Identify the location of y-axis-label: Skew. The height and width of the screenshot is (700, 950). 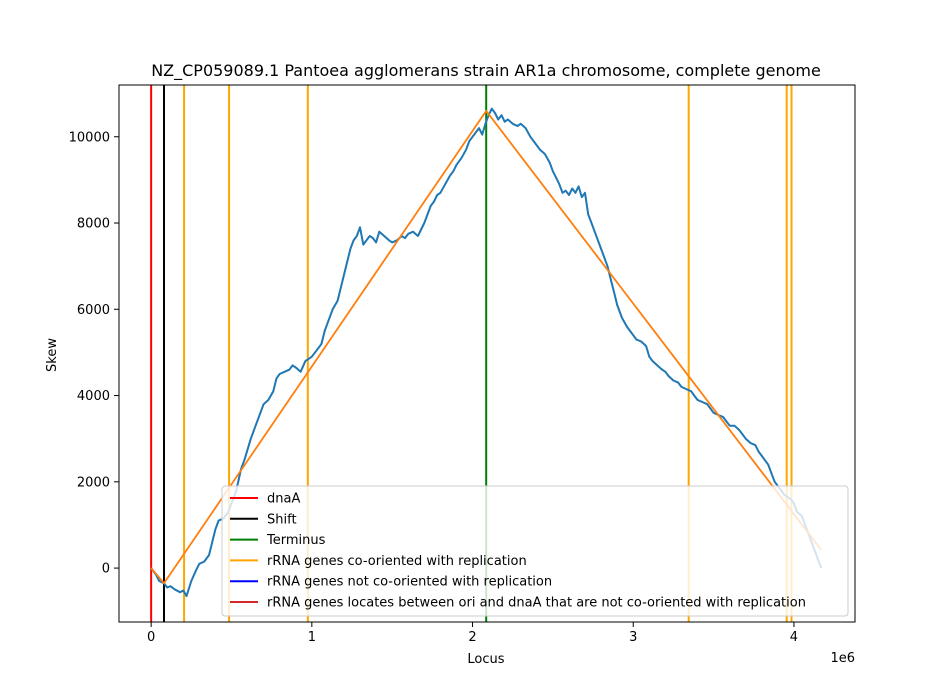
(52, 355).